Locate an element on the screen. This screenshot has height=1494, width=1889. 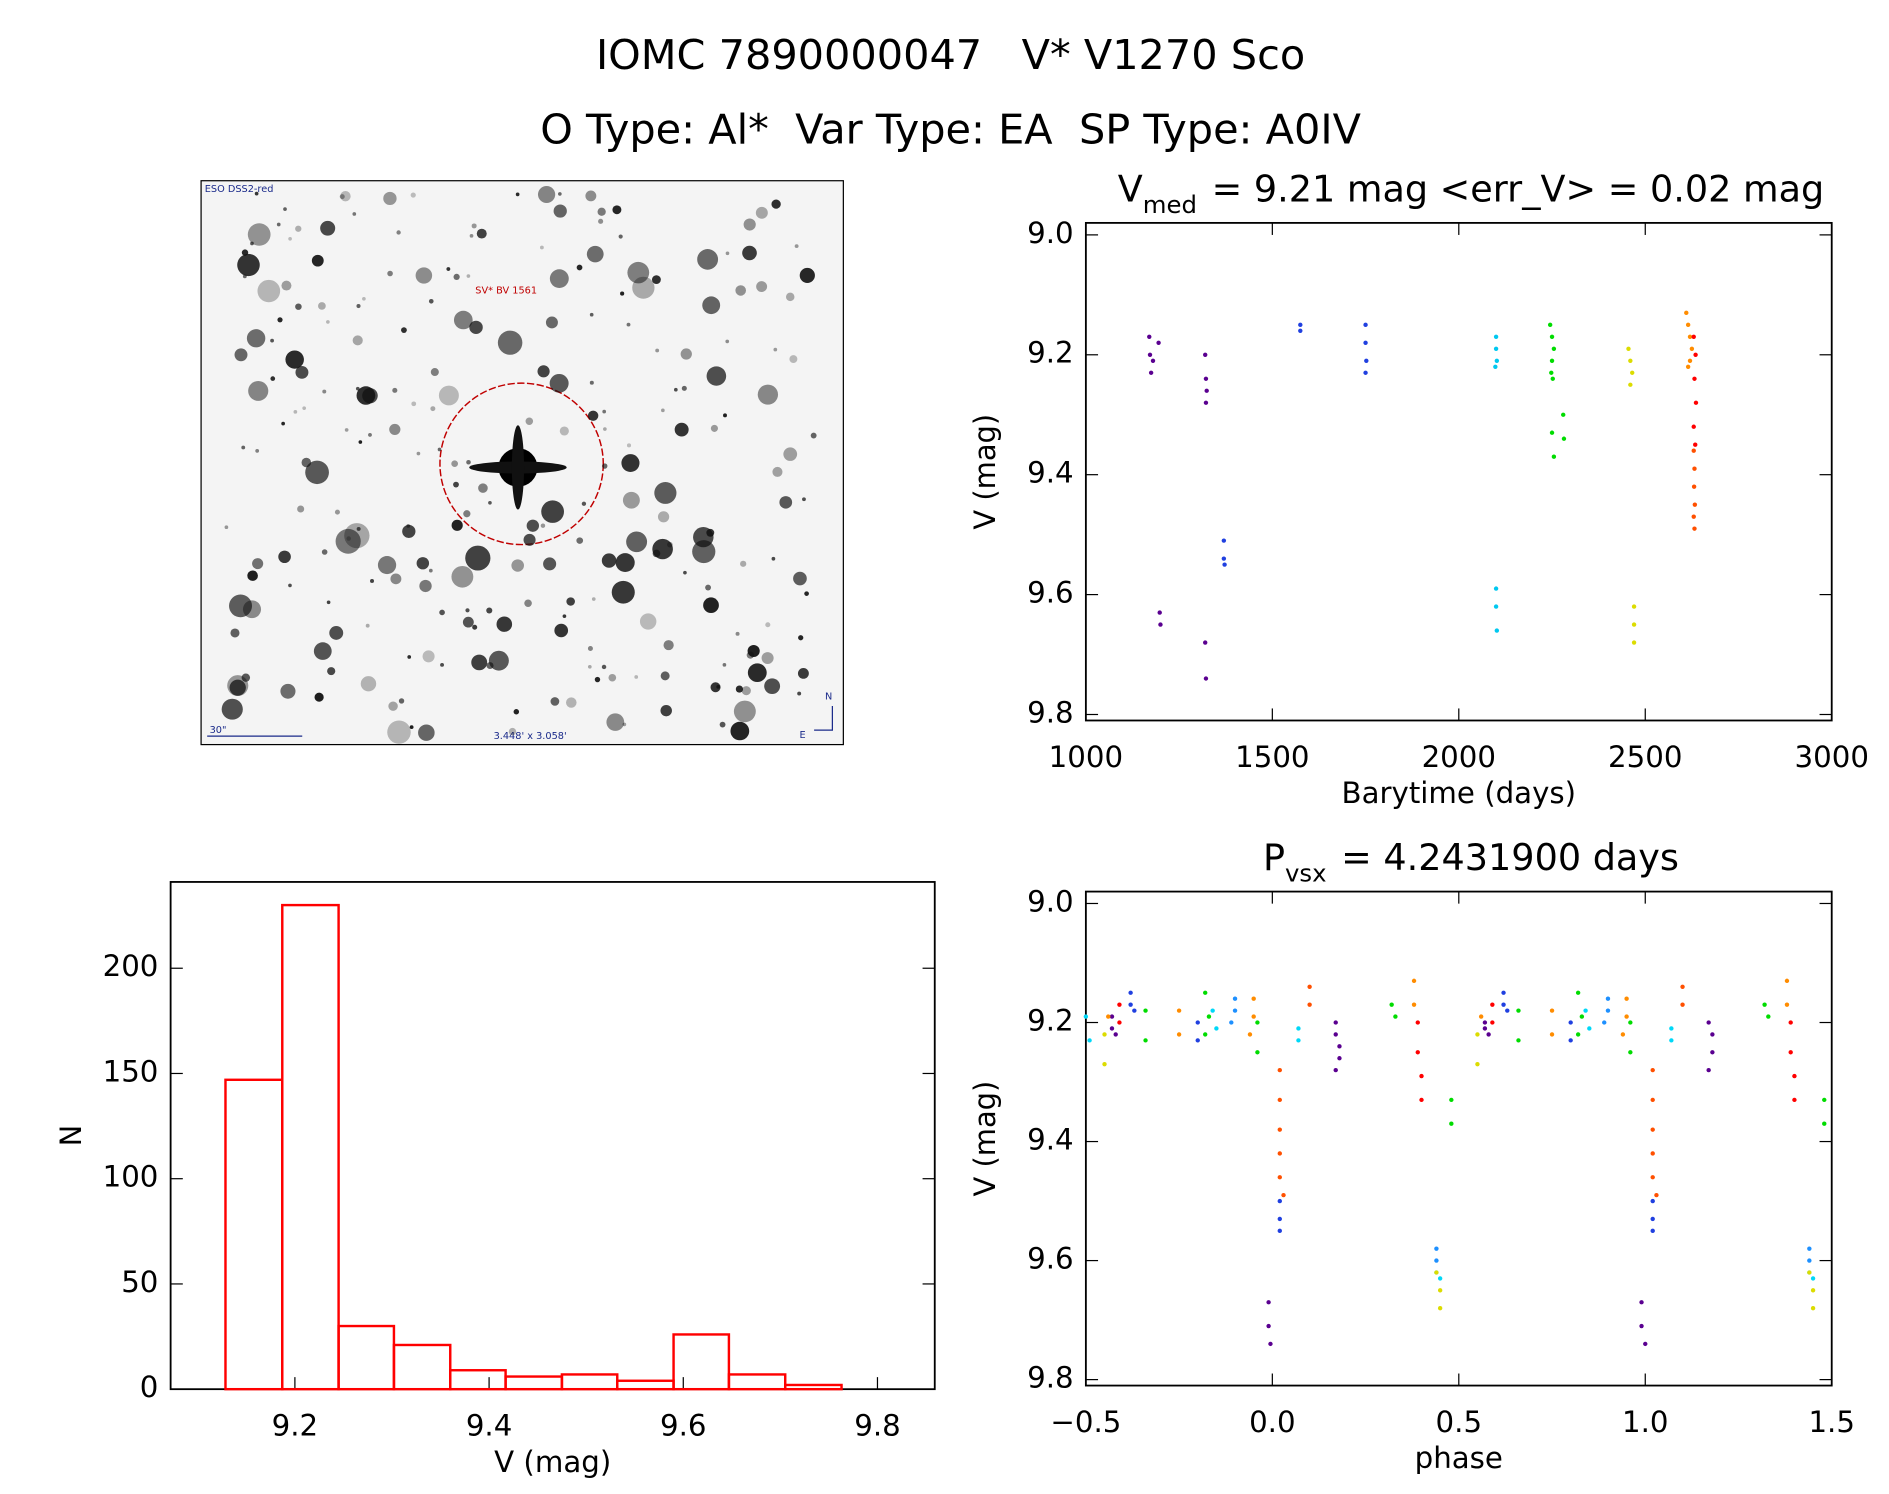
y-tick-label: 50 is located at coordinates (139, 1282).